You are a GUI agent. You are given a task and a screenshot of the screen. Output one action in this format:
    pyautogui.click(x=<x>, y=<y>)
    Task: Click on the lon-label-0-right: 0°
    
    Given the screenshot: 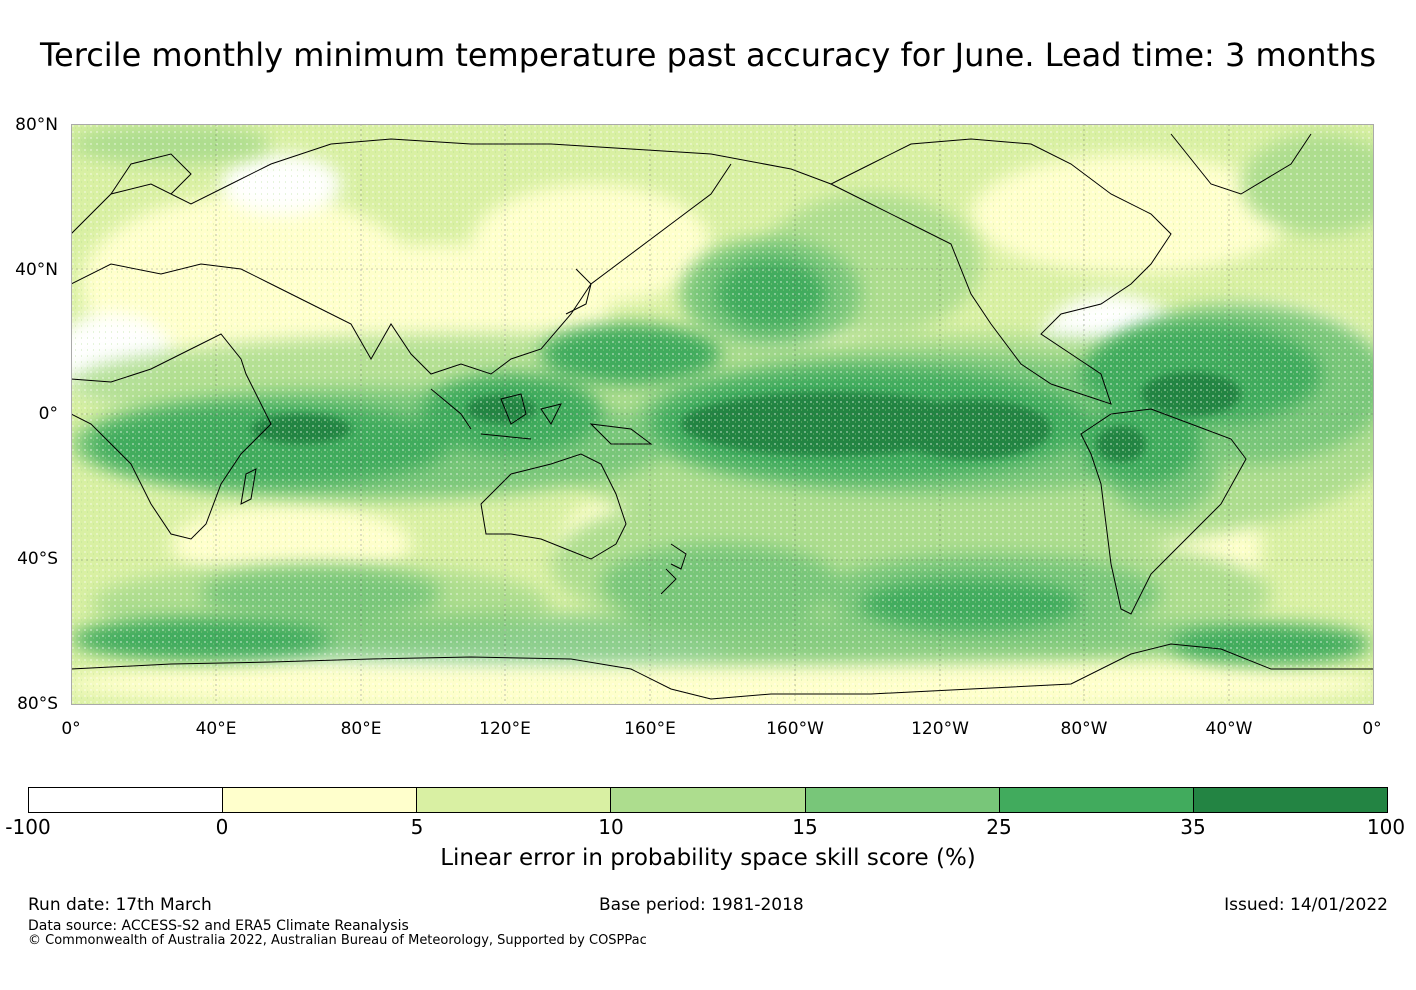 What is the action you would take?
    pyautogui.click(x=1372, y=729)
    